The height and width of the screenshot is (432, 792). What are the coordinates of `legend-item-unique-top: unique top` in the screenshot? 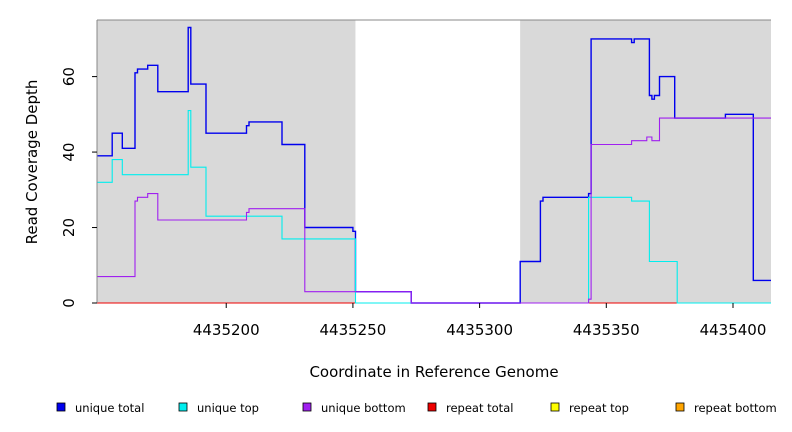 It's located at (218, 408).